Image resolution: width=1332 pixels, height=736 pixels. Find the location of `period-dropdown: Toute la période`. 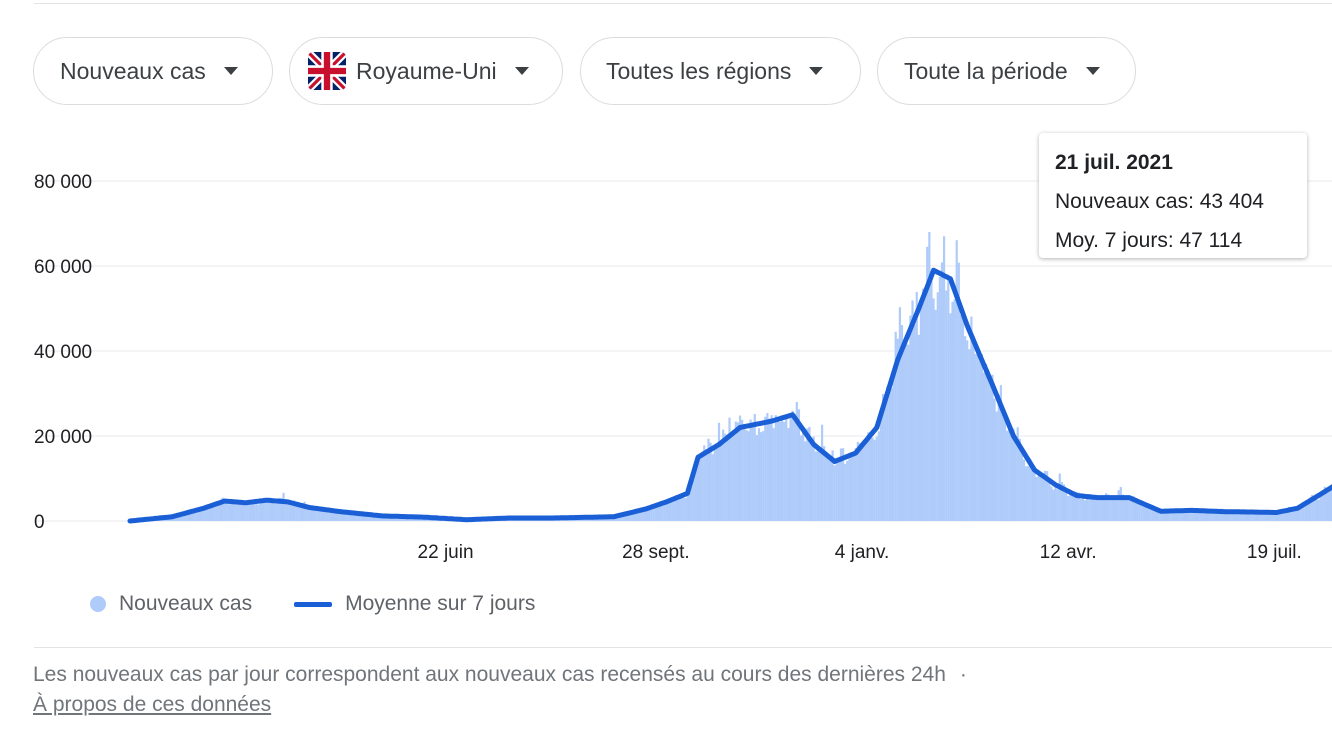

period-dropdown: Toute la période is located at coordinates (1006, 71).